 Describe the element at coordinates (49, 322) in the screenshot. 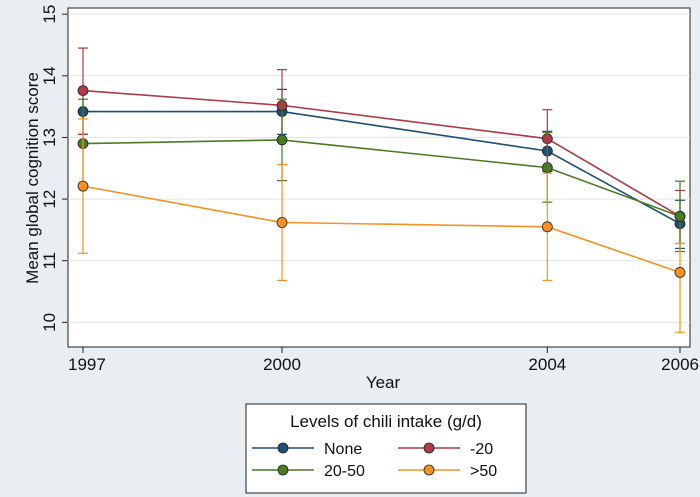

I see `y-tick-label-10: 10` at that location.